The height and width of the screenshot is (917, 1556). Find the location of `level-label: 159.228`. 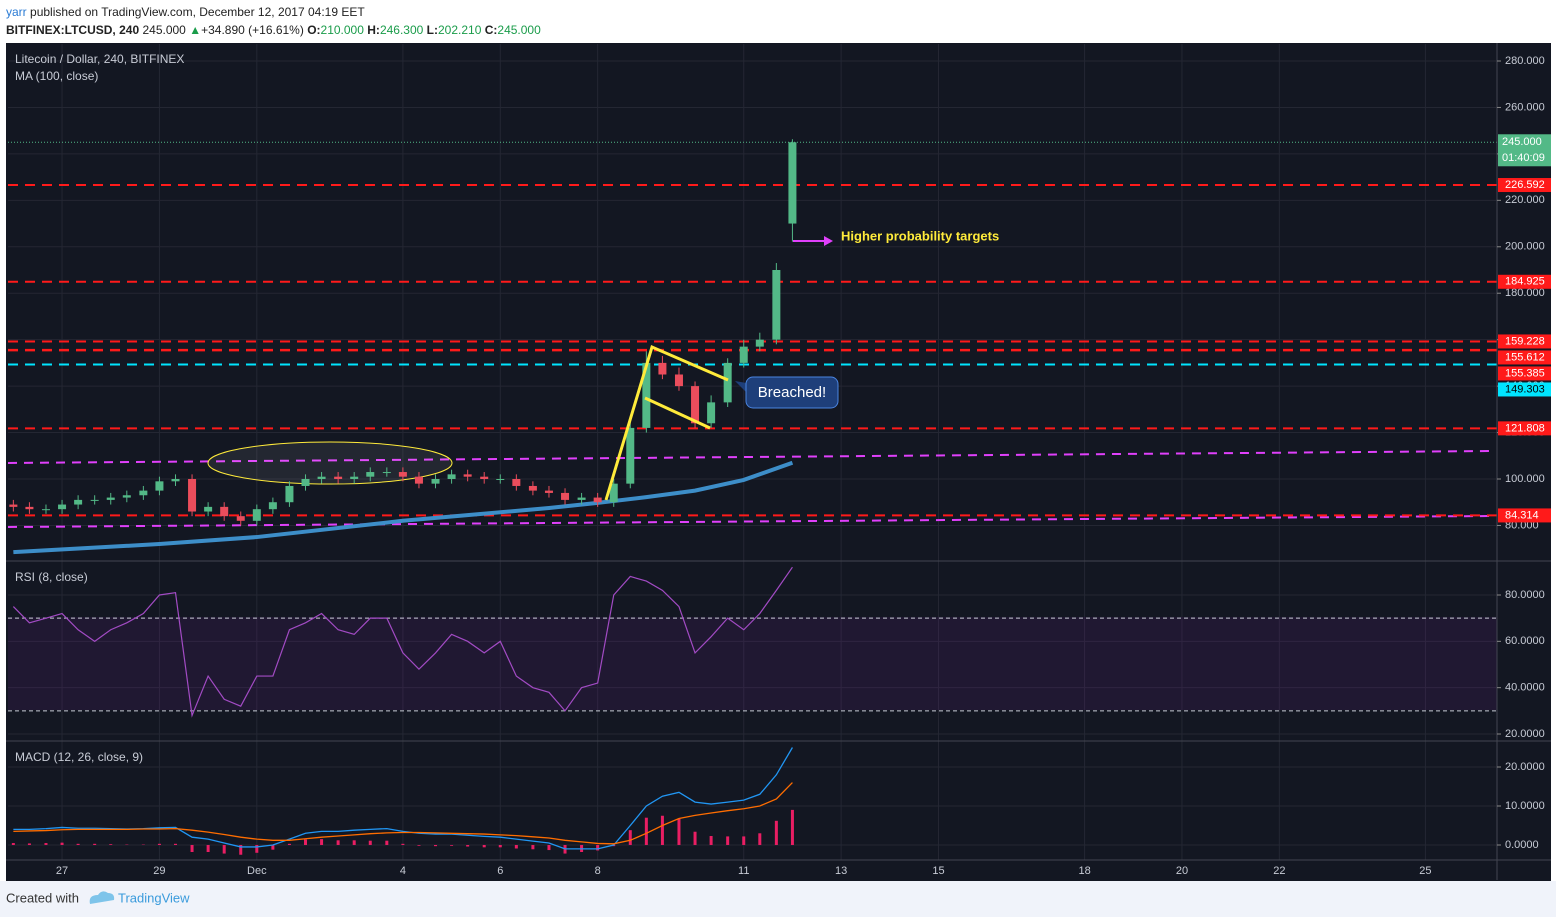

level-label: 159.228 is located at coordinates (1525, 341).